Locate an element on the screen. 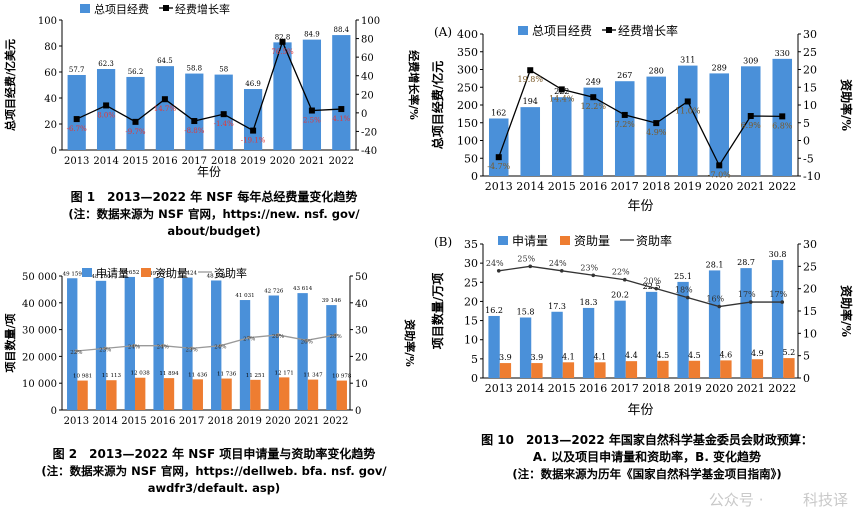  y2-axis-title: 资助率/% is located at coordinates (410, 343).